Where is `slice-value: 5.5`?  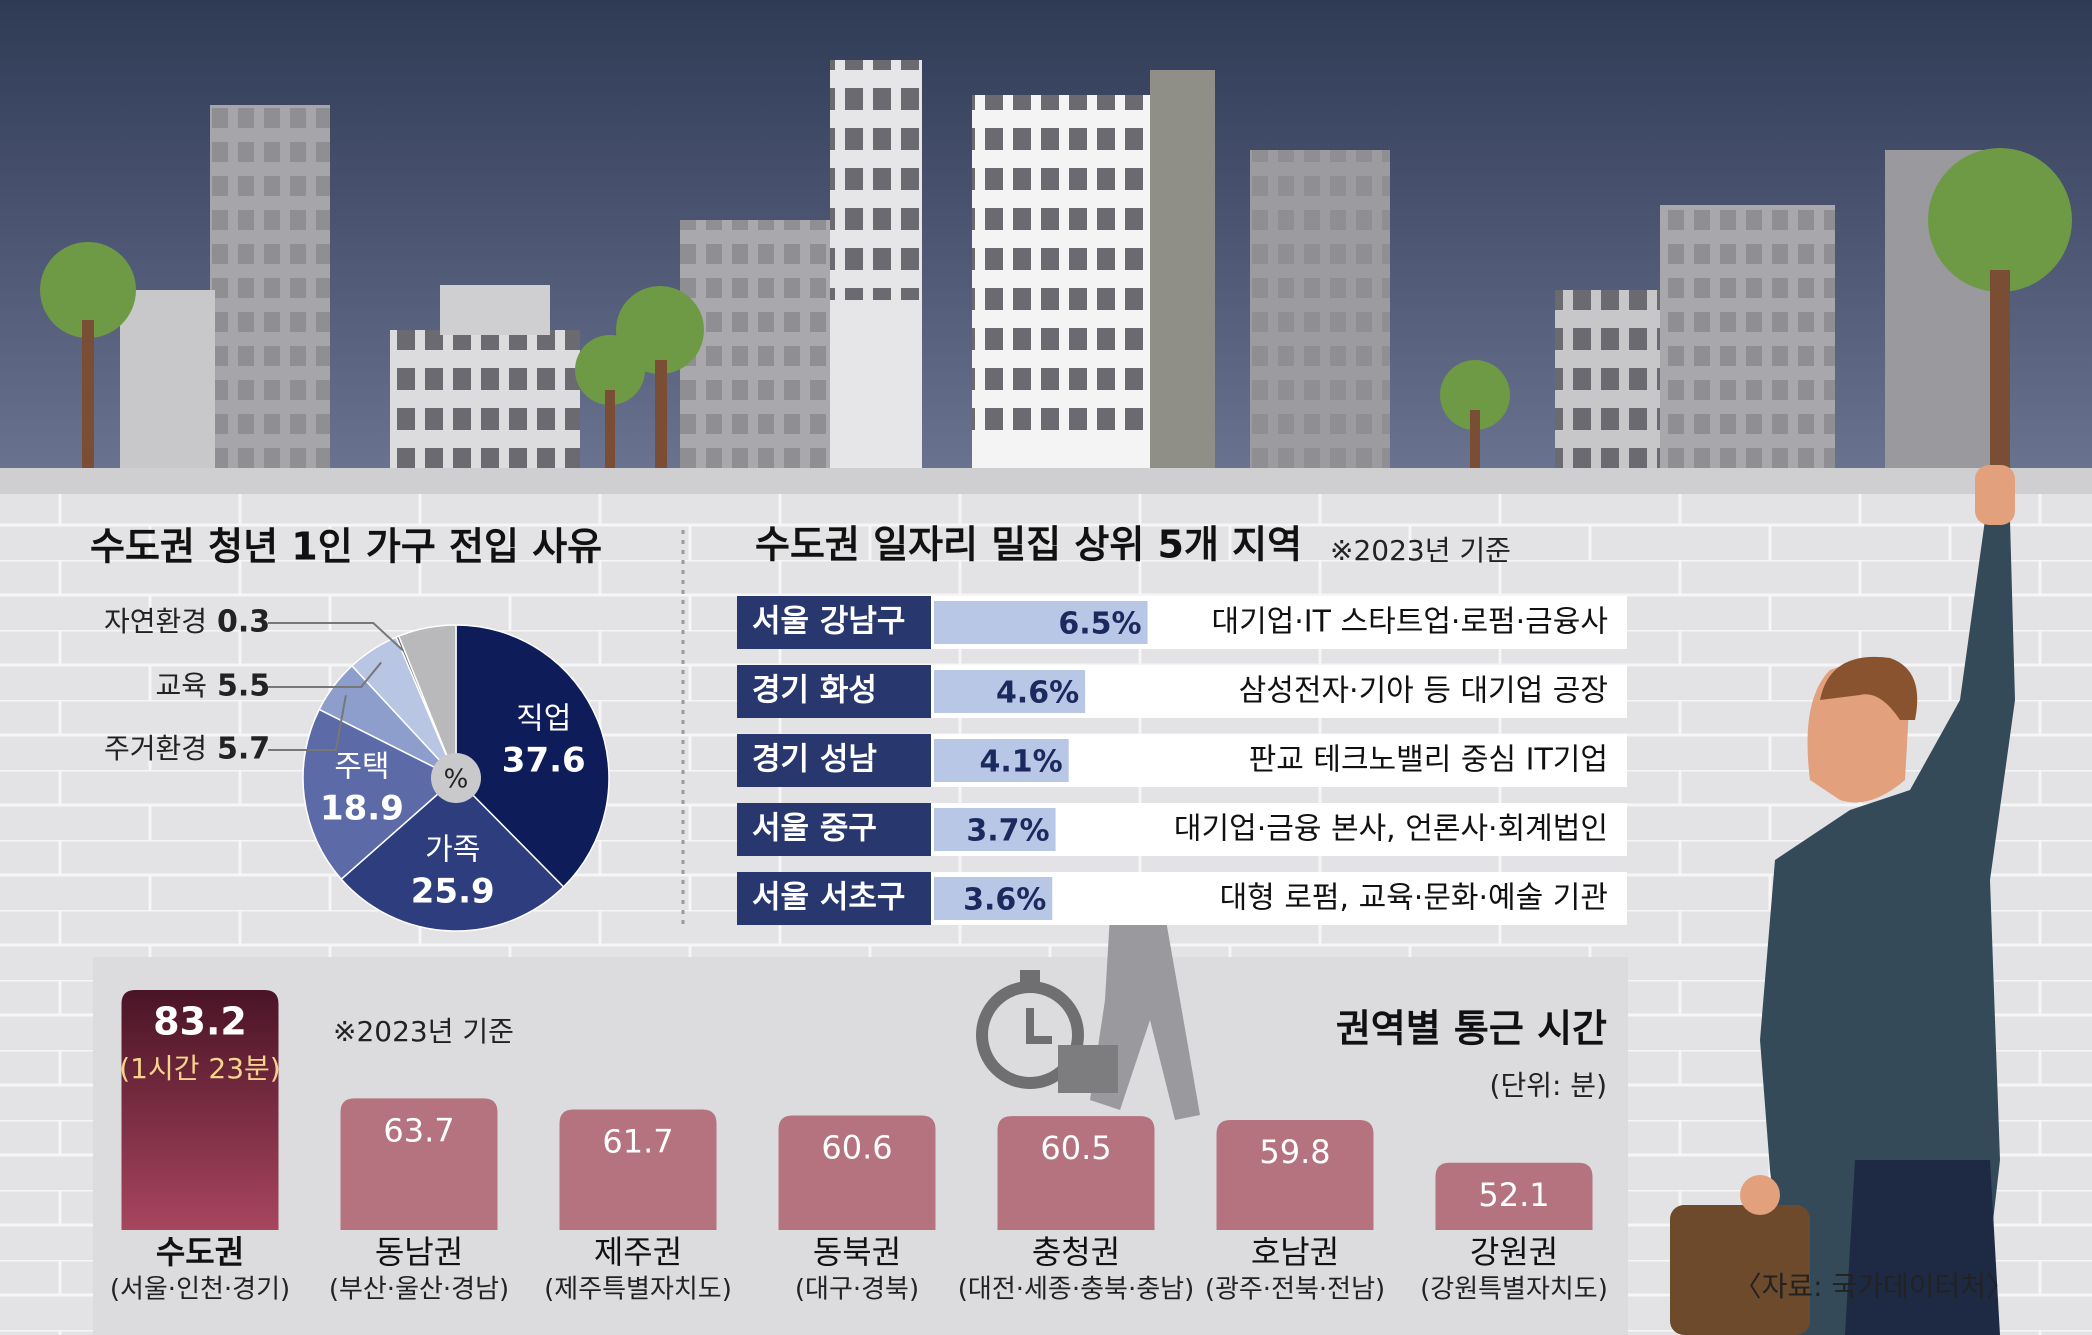 slice-value: 5.5 is located at coordinates (243, 686).